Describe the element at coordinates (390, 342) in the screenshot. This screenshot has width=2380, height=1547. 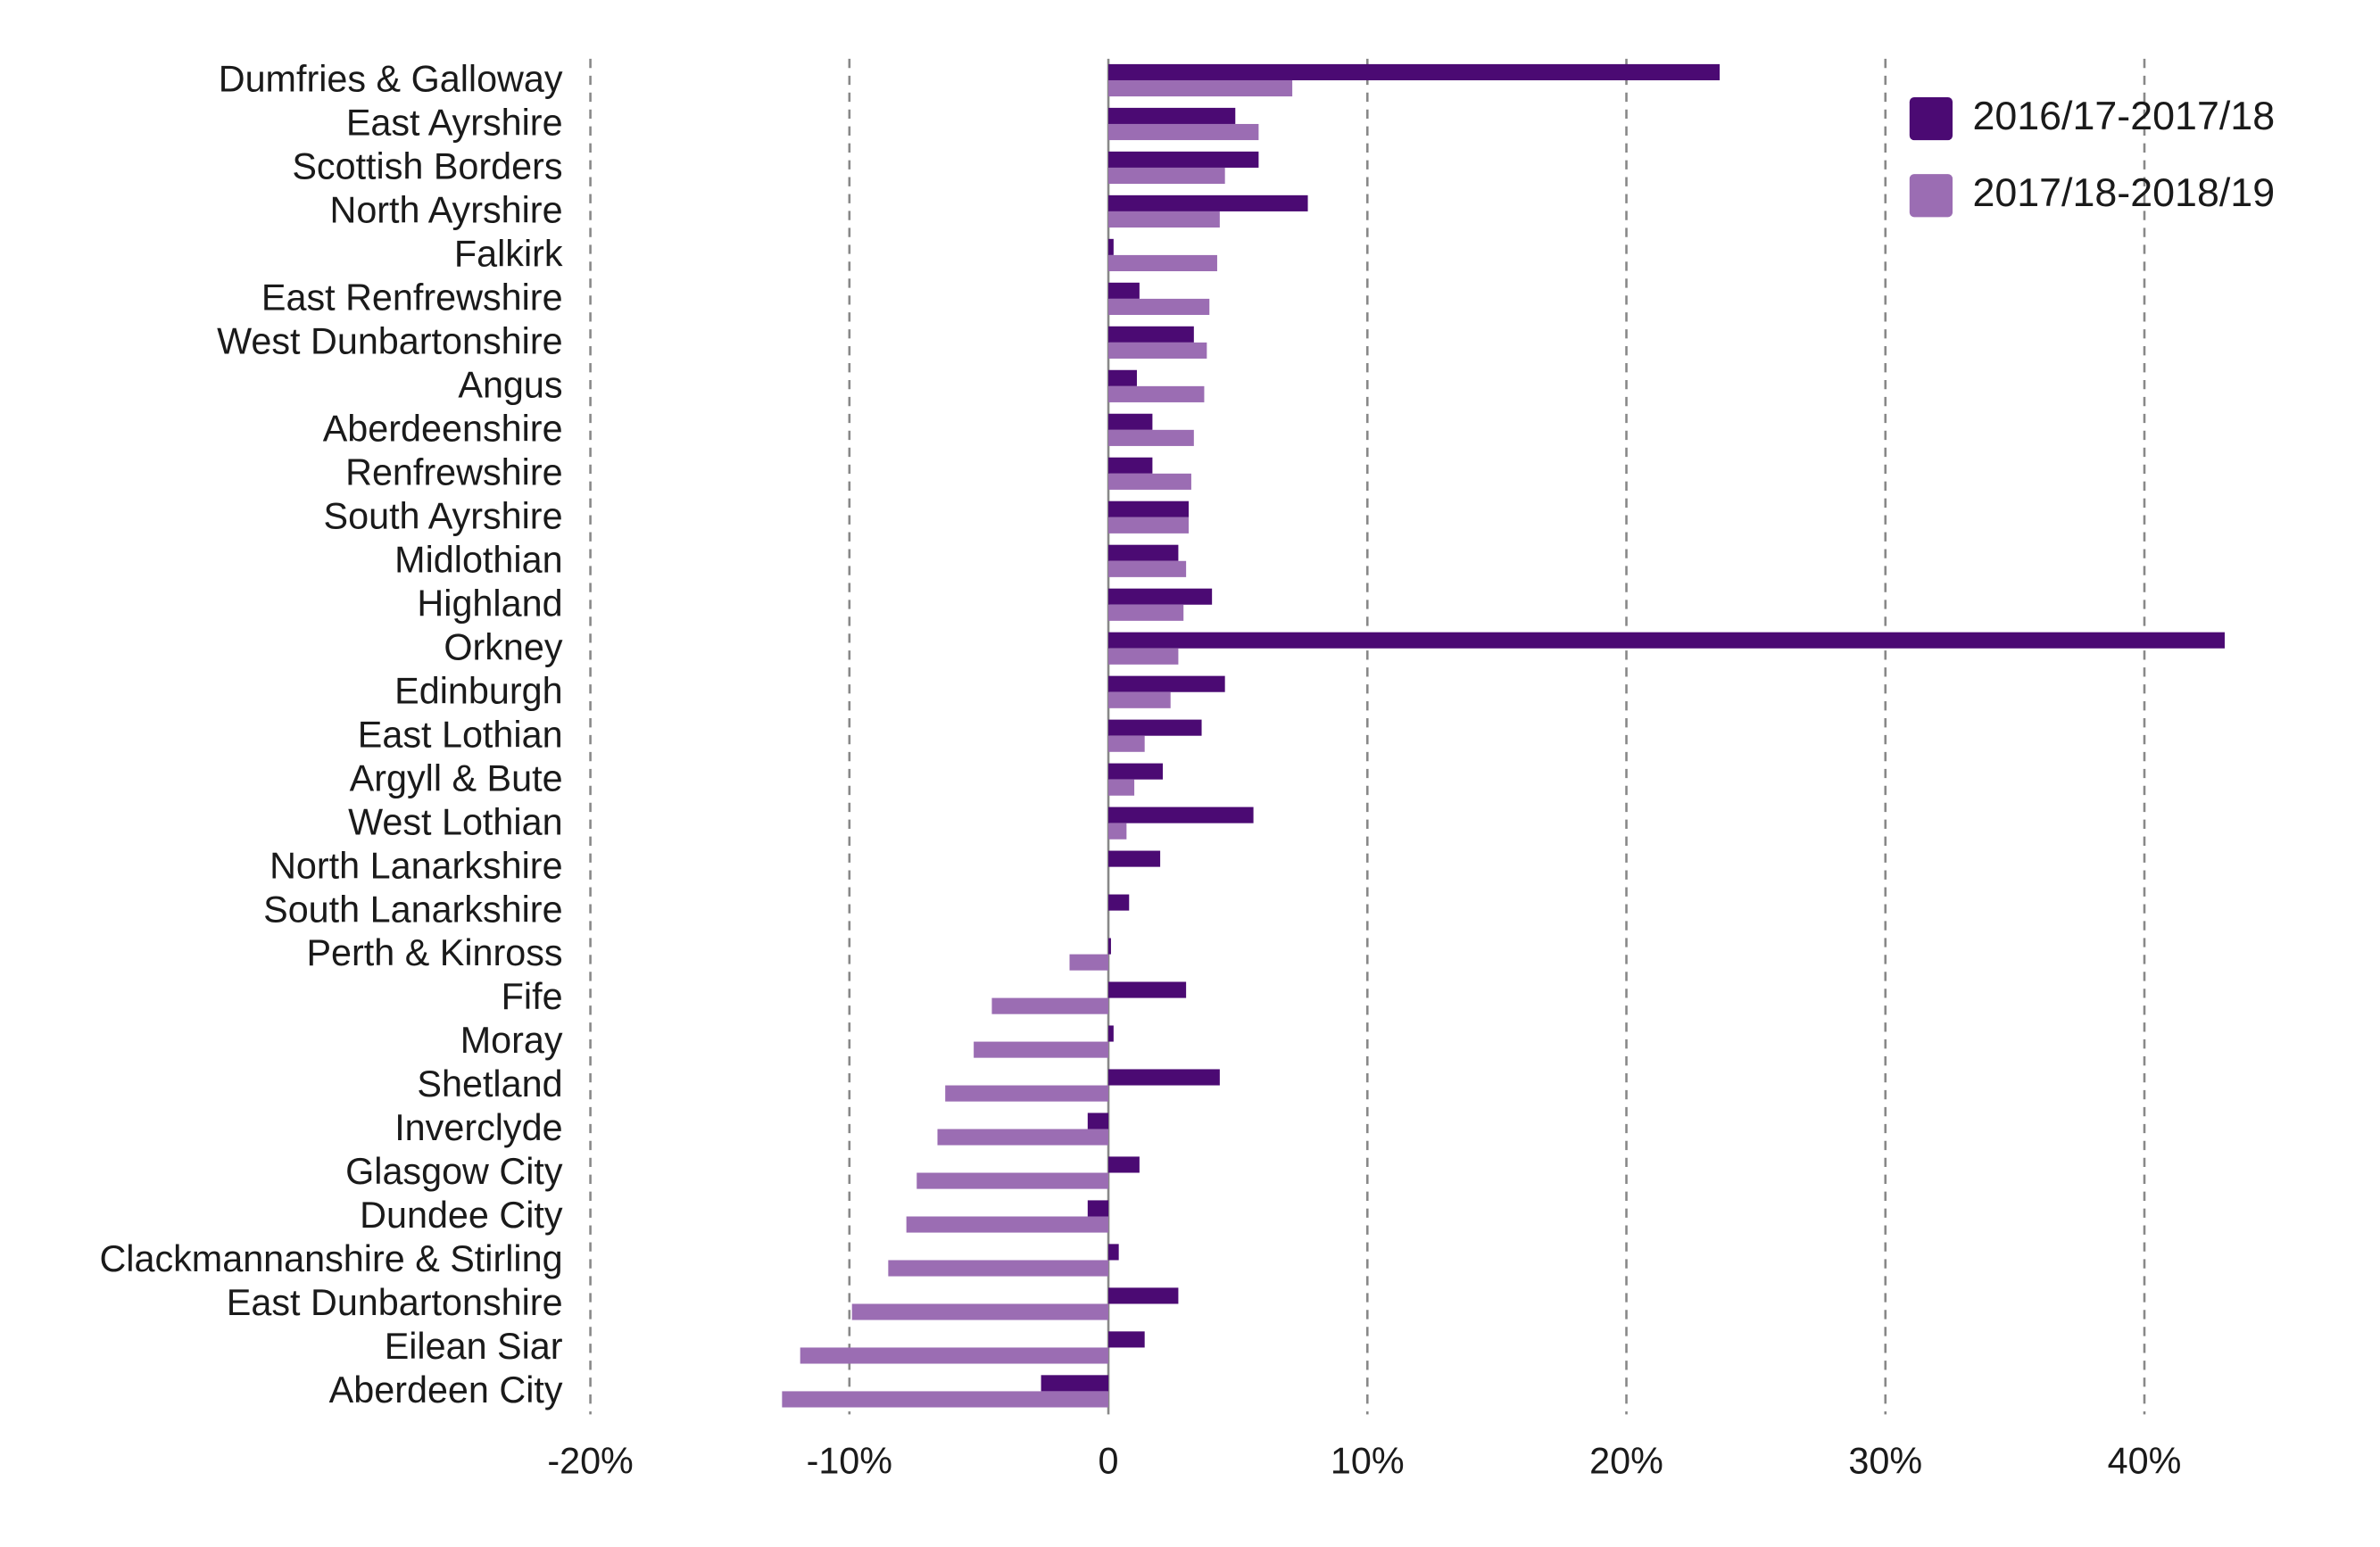
I see `y-tick-label: West Dunbartonshire` at that location.